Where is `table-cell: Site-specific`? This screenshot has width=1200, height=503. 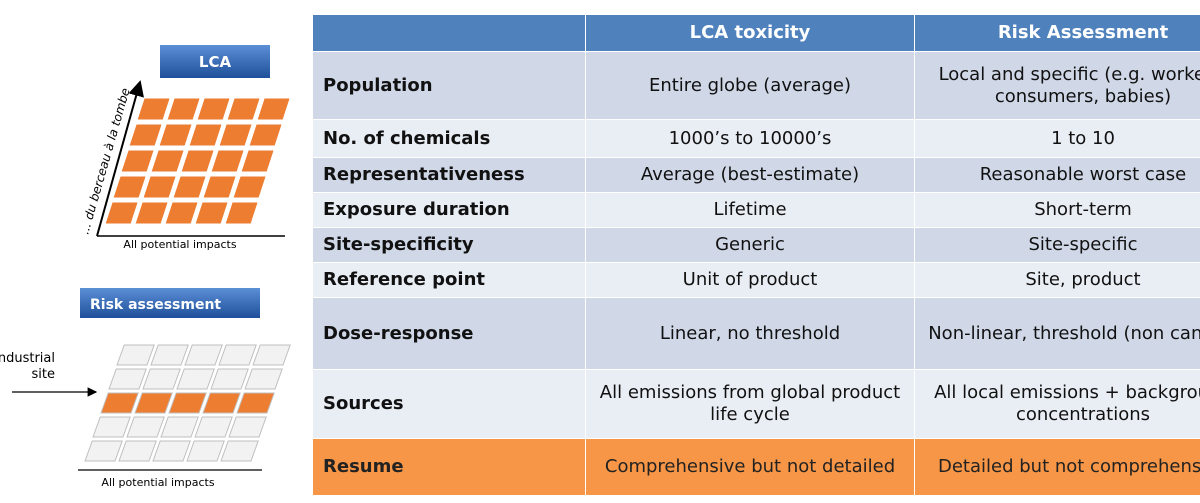 table-cell: Site-specific is located at coordinates (1057, 245).